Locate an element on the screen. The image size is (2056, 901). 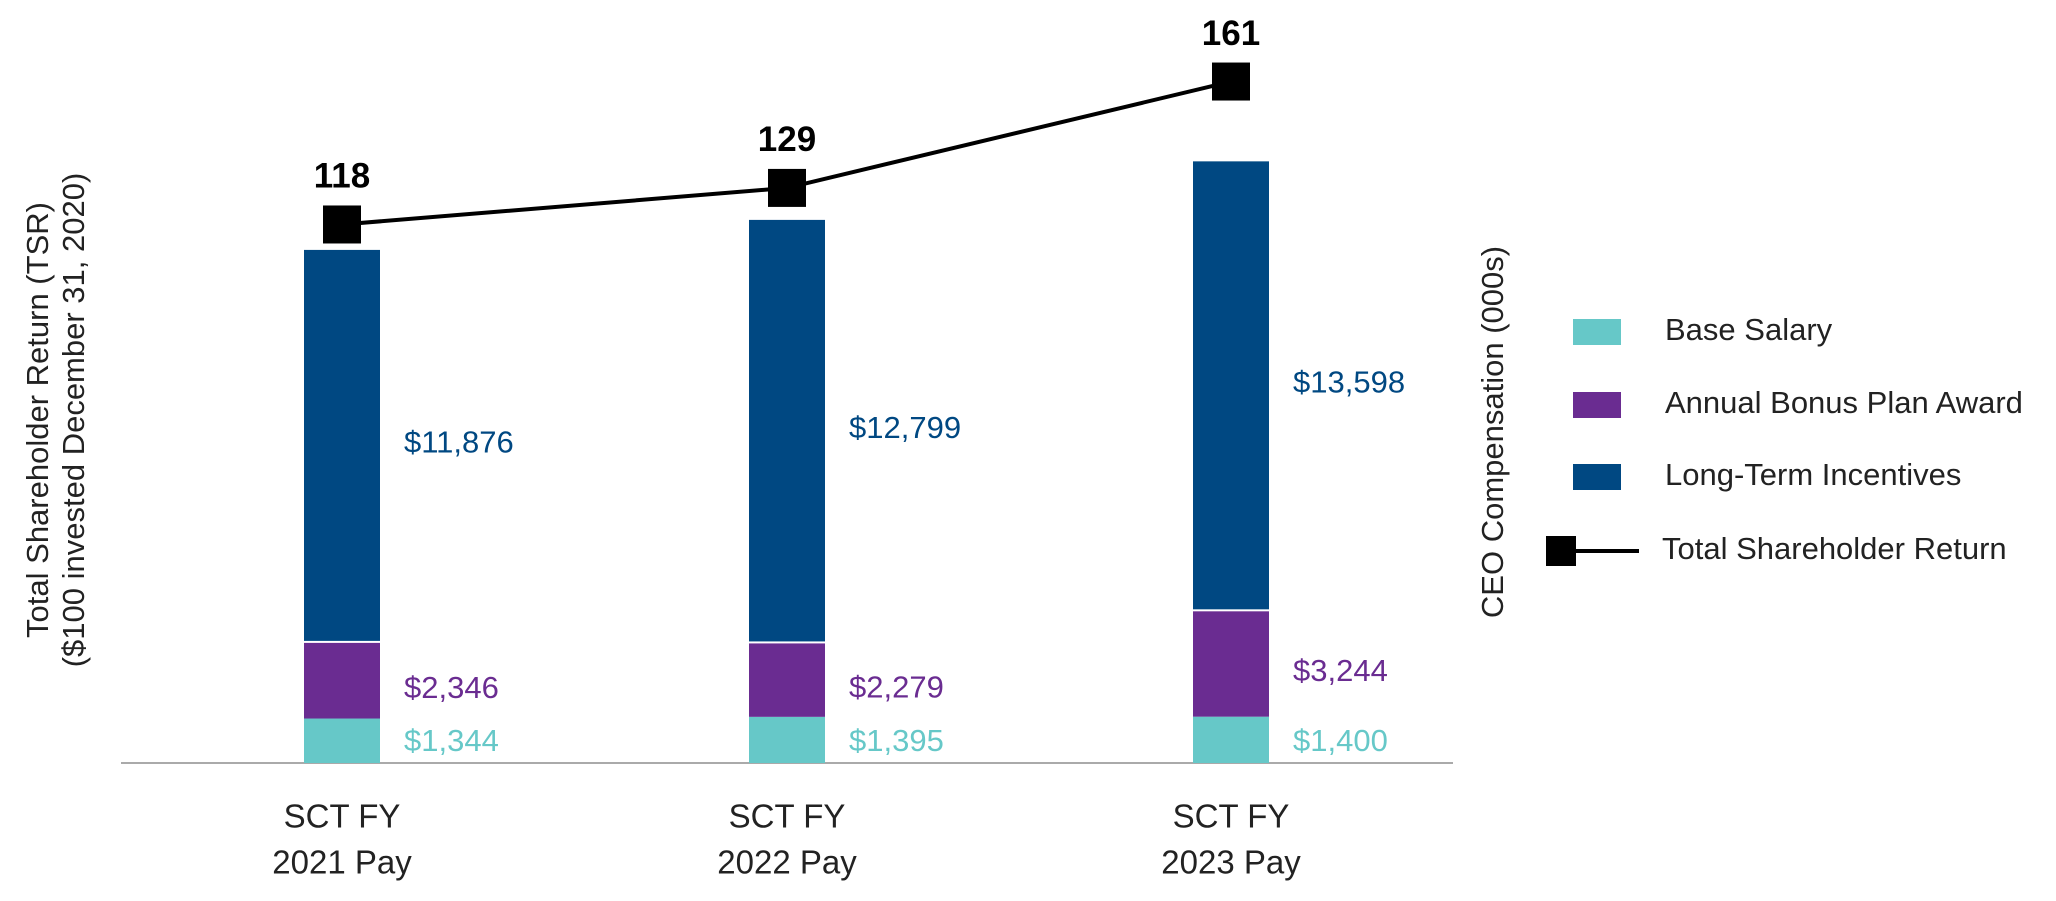
value-label: 161 is located at coordinates (1231, 33).